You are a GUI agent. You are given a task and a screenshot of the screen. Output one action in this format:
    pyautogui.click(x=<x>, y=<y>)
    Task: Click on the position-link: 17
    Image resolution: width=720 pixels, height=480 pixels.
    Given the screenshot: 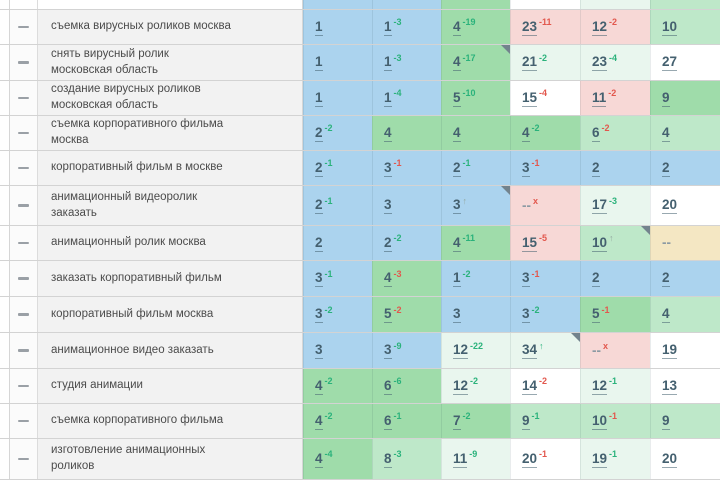 What is the action you would take?
    pyautogui.click(x=600, y=205)
    